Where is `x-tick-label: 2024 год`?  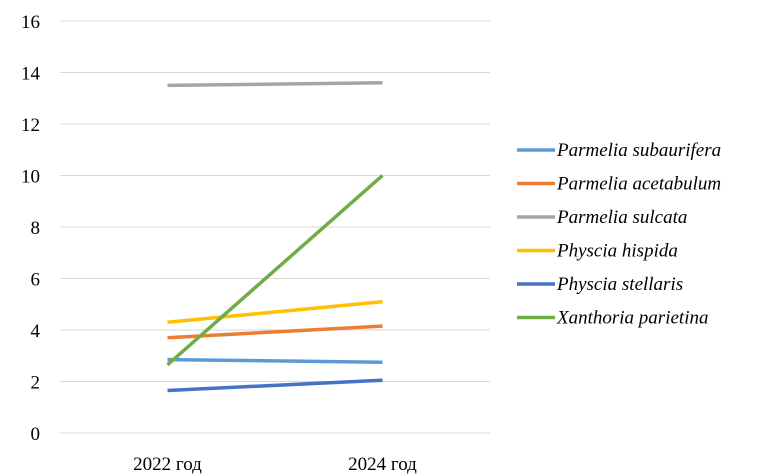
x-tick-label: 2024 год is located at coordinates (382, 464).